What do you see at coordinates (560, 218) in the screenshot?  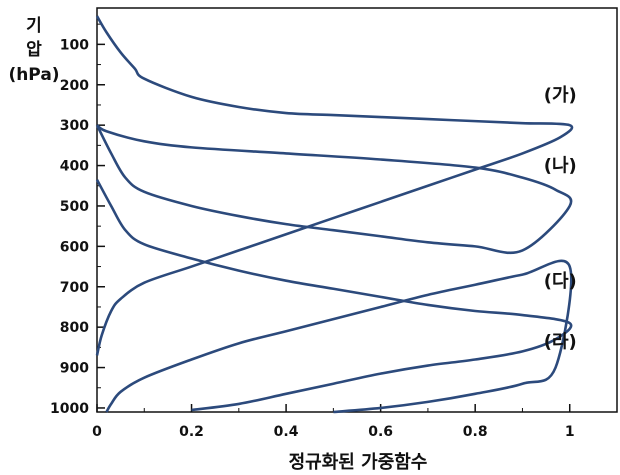 I see `series-labels: (가) (나) (다) (라)` at bounding box center [560, 218].